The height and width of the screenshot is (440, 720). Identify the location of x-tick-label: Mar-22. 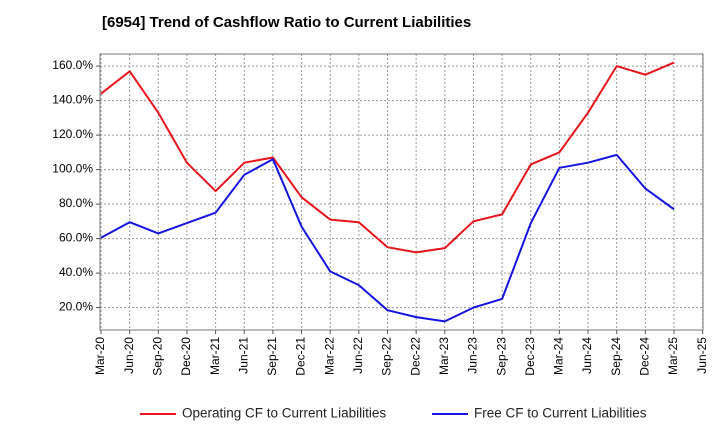
(329, 356).